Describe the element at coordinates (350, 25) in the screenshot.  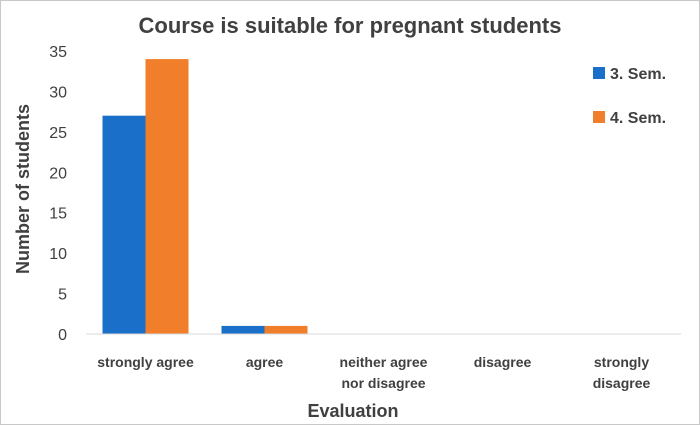
I see `chart-title: Course is suitable for pregnant students` at that location.